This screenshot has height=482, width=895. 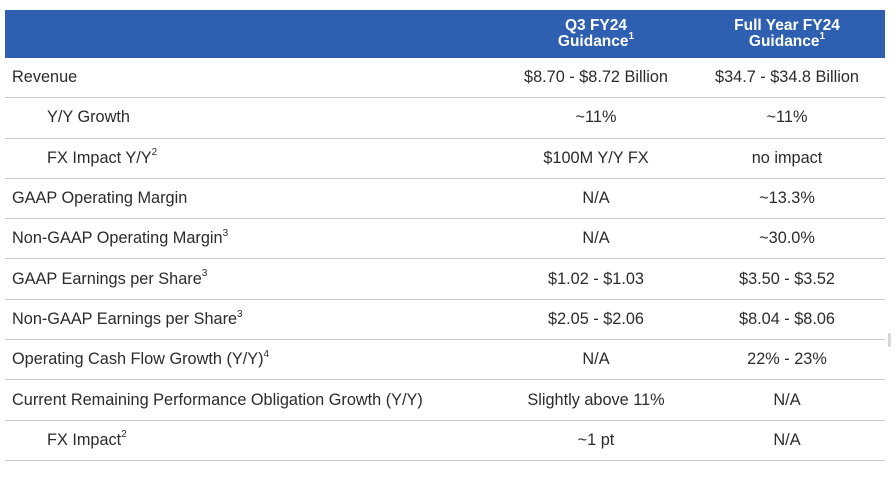 What do you see at coordinates (117, 238) in the screenshot?
I see `row-label-text: Non-GAAP Operating Margin` at bounding box center [117, 238].